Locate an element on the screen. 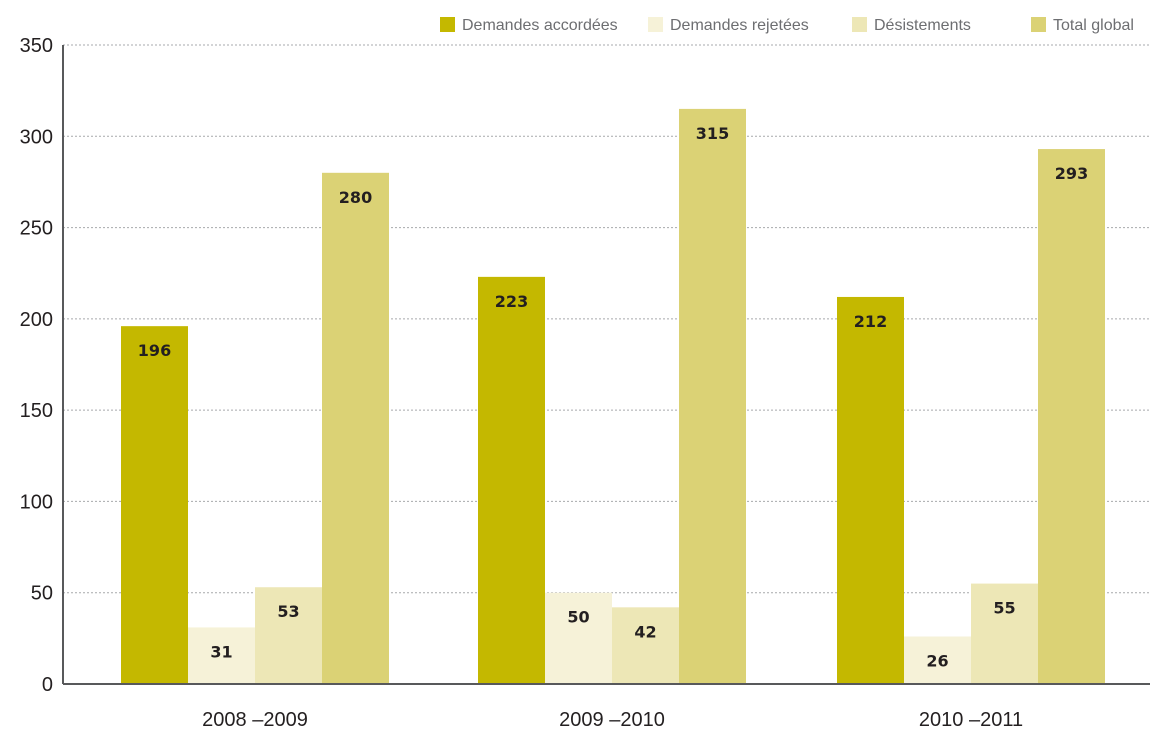 This screenshot has height=729, width=1151. data-label: 50 is located at coordinates (578, 617).